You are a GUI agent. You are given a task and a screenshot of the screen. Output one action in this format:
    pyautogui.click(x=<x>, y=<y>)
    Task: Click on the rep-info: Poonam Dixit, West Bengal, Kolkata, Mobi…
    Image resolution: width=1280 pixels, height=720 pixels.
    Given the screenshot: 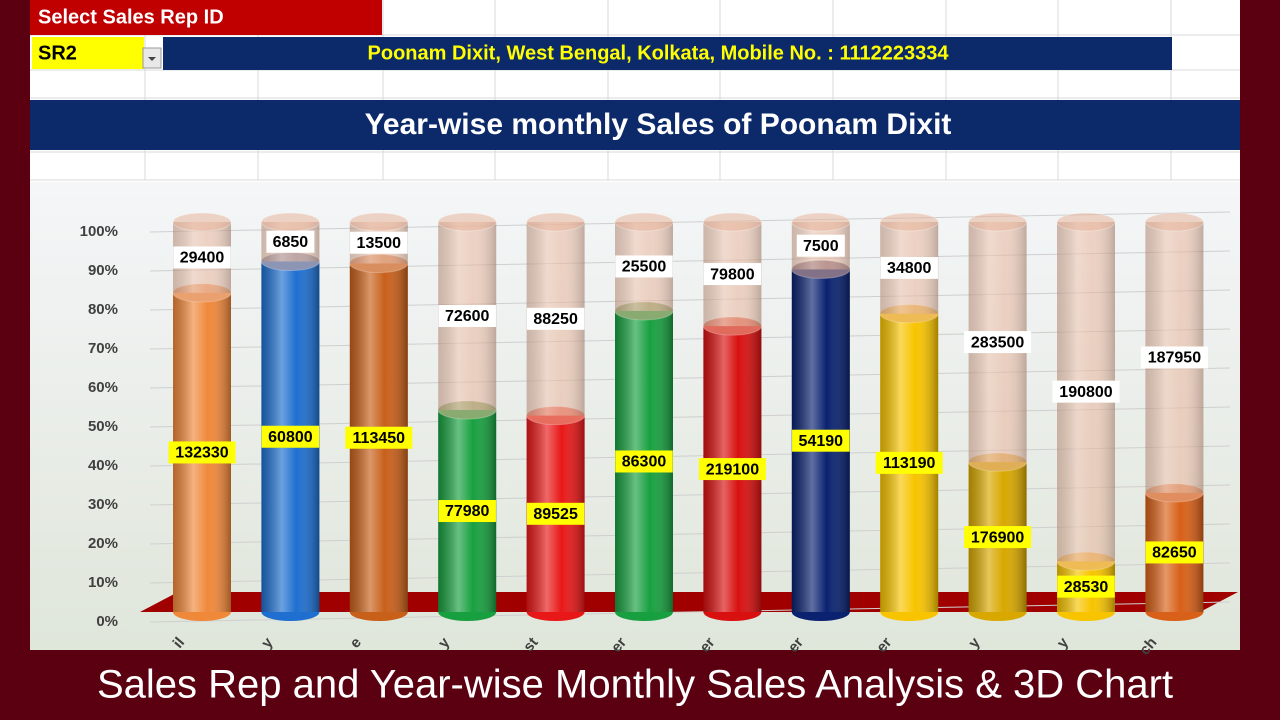 What is the action you would take?
    pyautogui.click(x=659, y=53)
    